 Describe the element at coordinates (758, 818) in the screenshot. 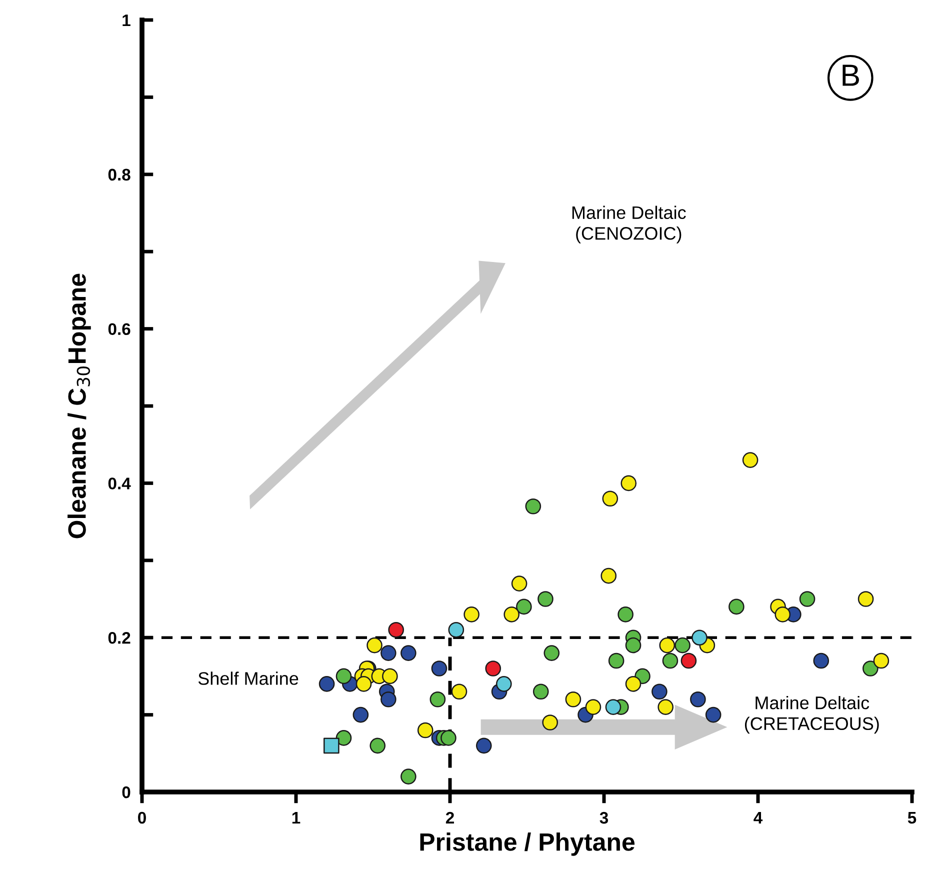

I see `x-tick-label: 4` at that location.